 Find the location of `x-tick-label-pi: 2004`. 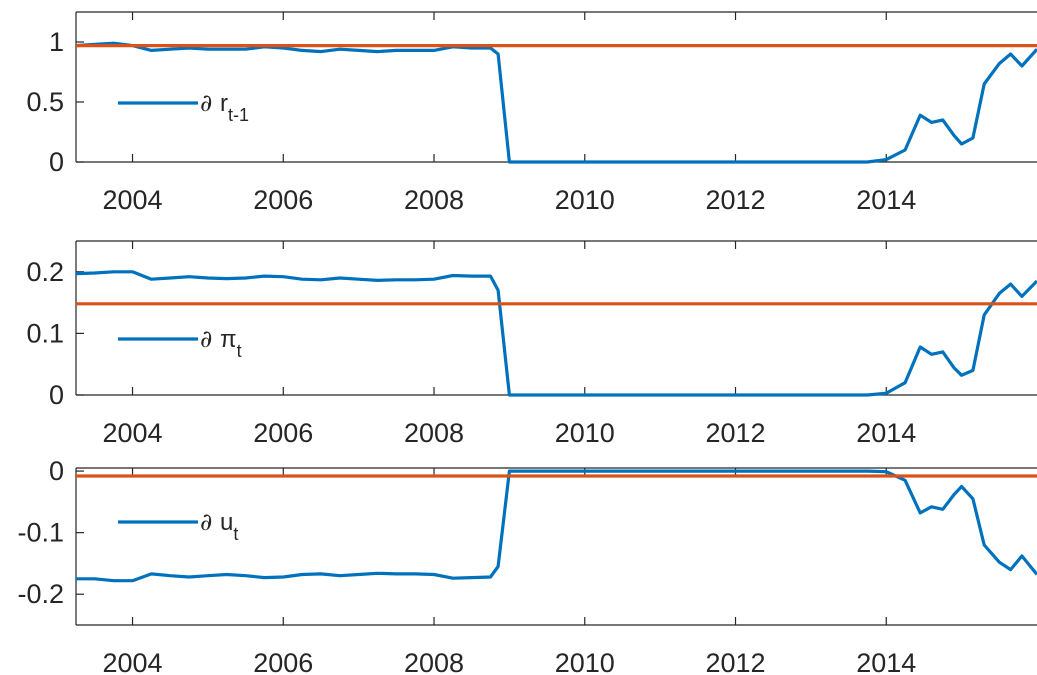

x-tick-label-pi: 2004 is located at coordinates (132, 433).